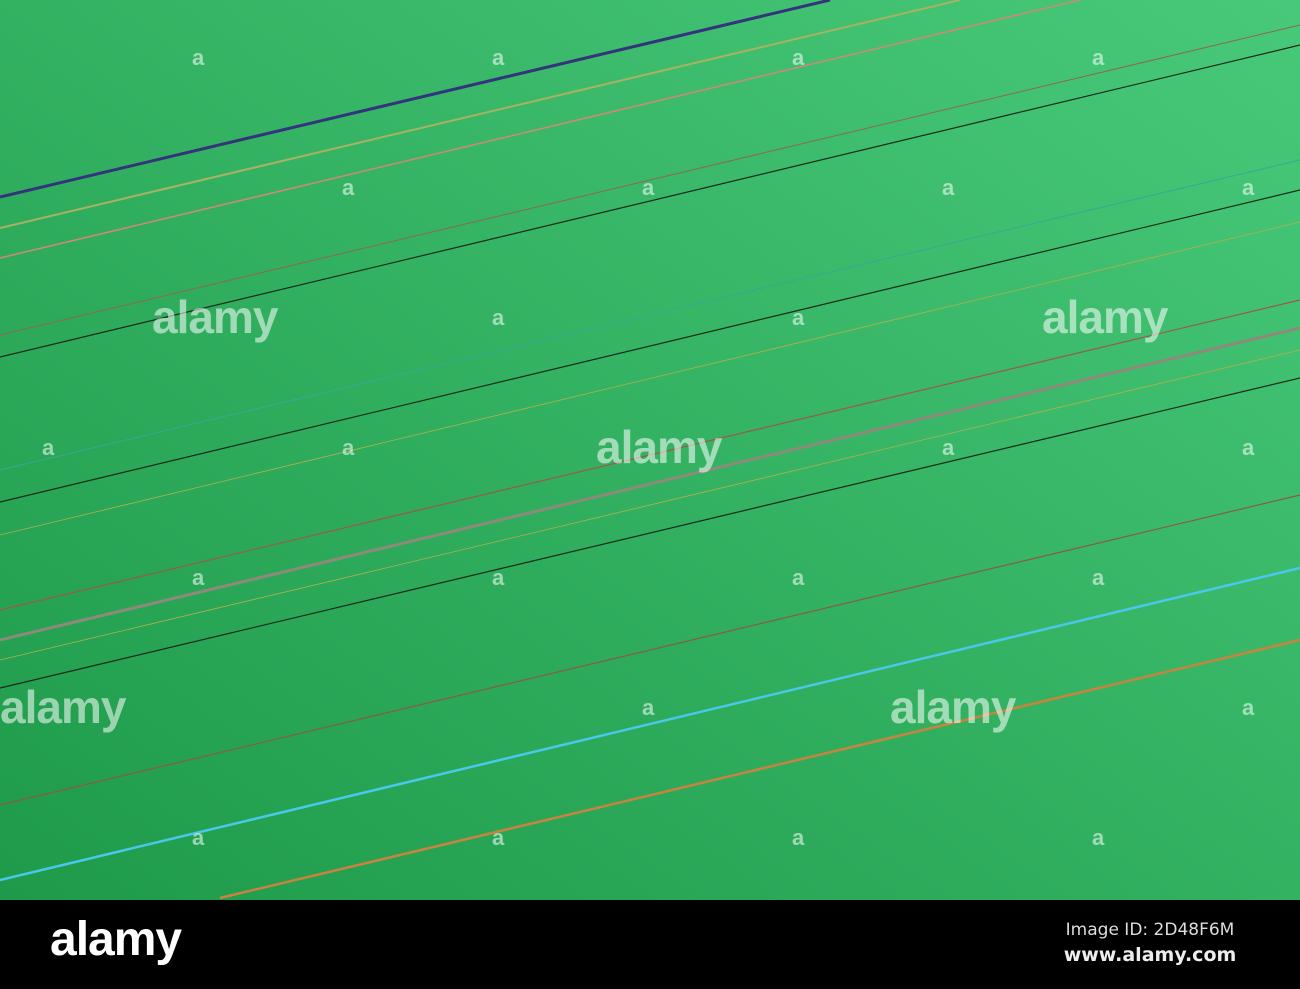 The image size is (1300, 989). Describe the element at coordinates (650, 944) in the screenshot. I see `footer-bar: alamy Image ID: 2D48F6M www.alamy.com` at that location.